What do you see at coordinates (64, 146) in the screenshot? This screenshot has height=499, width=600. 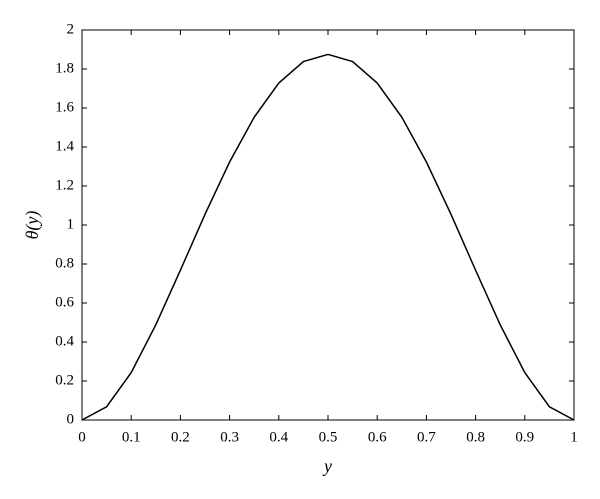 I see `y-tick-label: 1.4` at bounding box center [64, 146].